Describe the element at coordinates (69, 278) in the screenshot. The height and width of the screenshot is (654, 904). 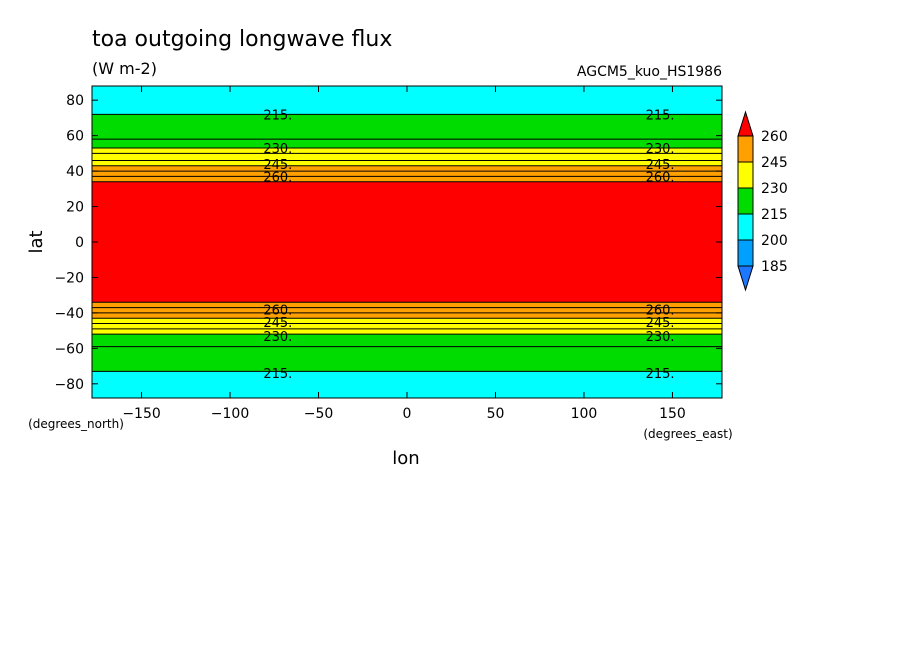
I see `y-tick-label-5: −20` at that location.